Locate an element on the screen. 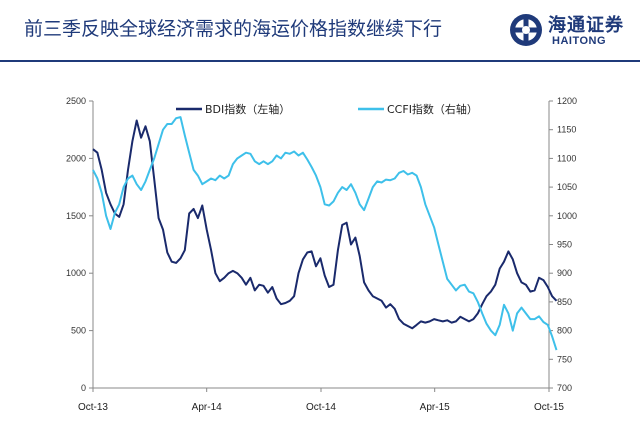 The width and height of the screenshot is (640, 441). right-tick-label: 1100 is located at coordinates (566, 158).